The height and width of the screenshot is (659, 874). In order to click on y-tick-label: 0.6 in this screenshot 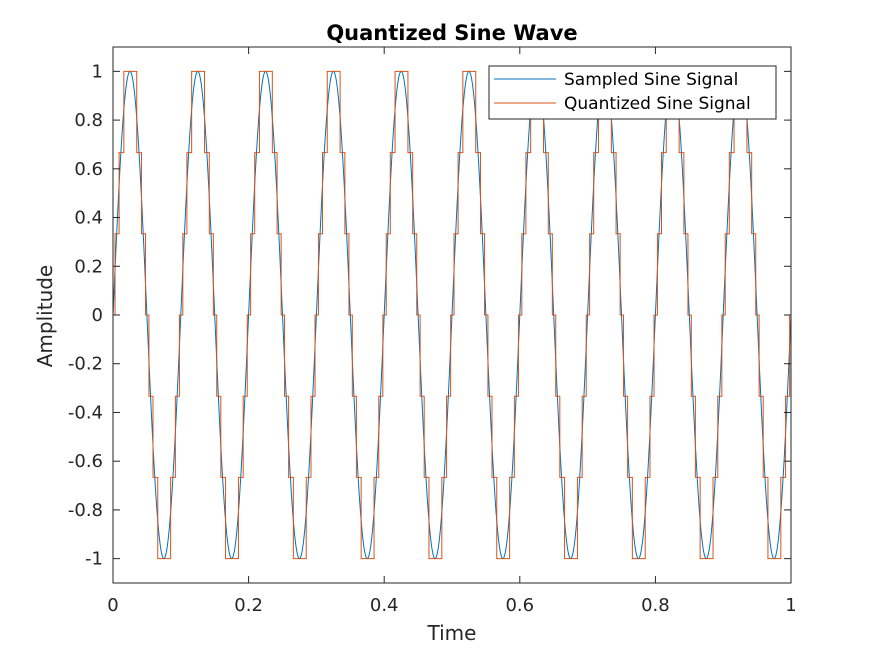, I will do `click(88, 169)`.